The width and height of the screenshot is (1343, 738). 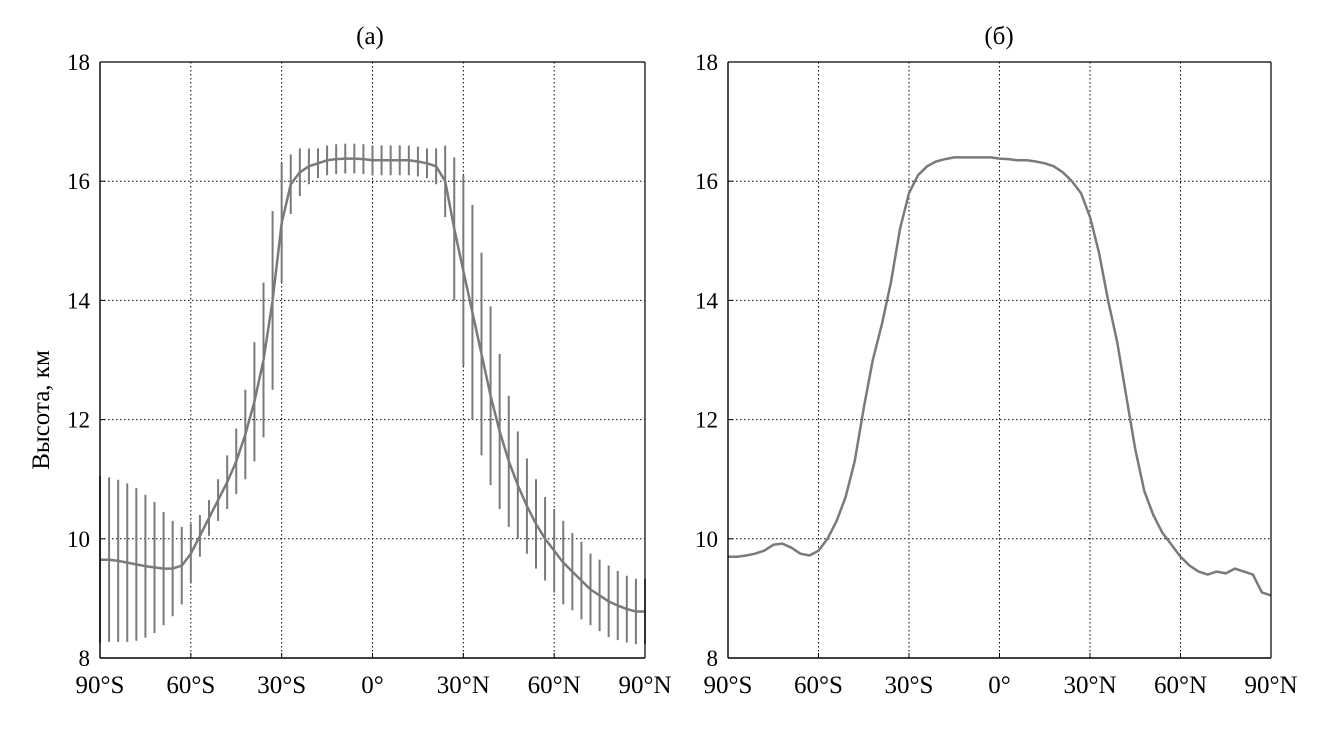 What do you see at coordinates (998, 36) in the screenshot?
I see `chart-title-b: (б)` at bounding box center [998, 36].